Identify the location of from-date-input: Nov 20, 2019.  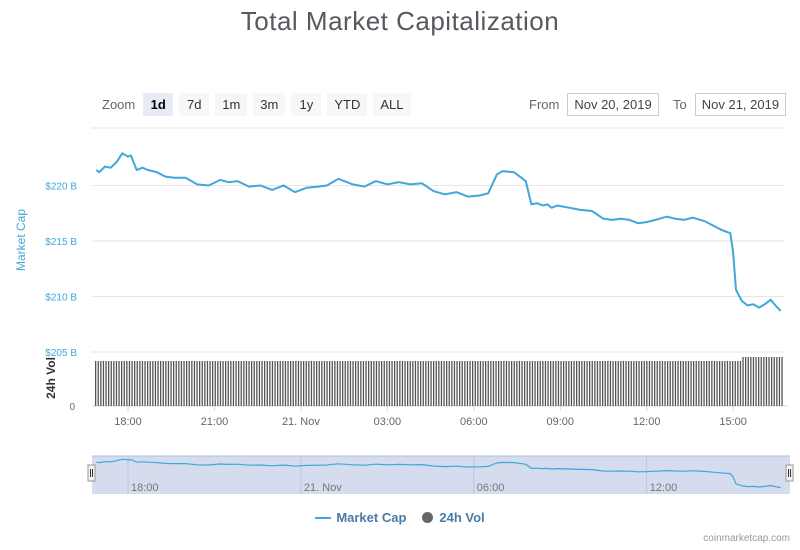
(613, 104).